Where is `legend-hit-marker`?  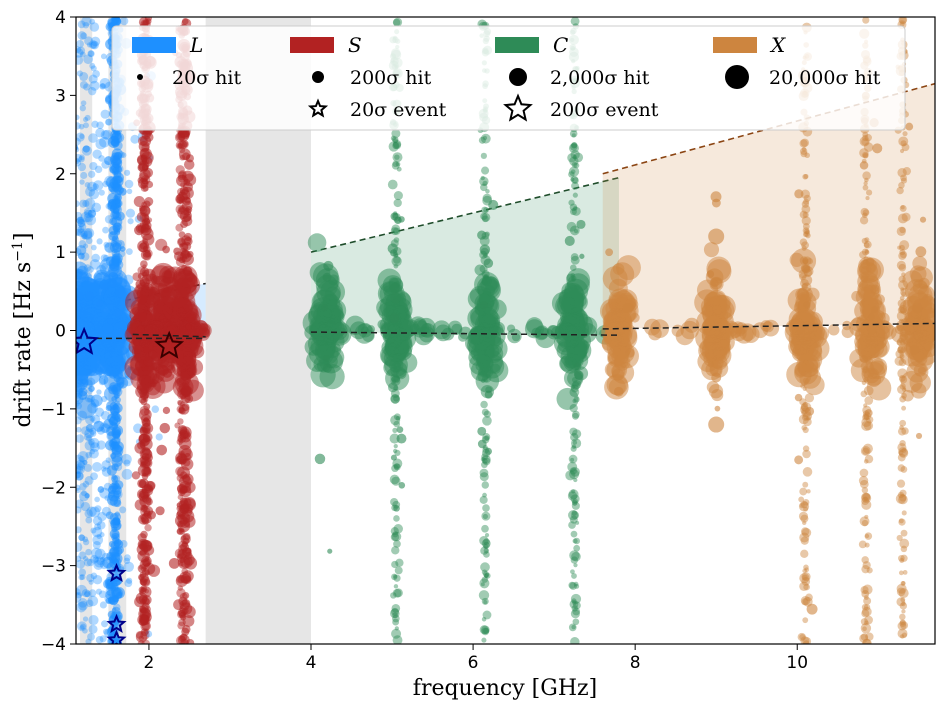
legend-hit-marker is located at coordinates (318, 77).